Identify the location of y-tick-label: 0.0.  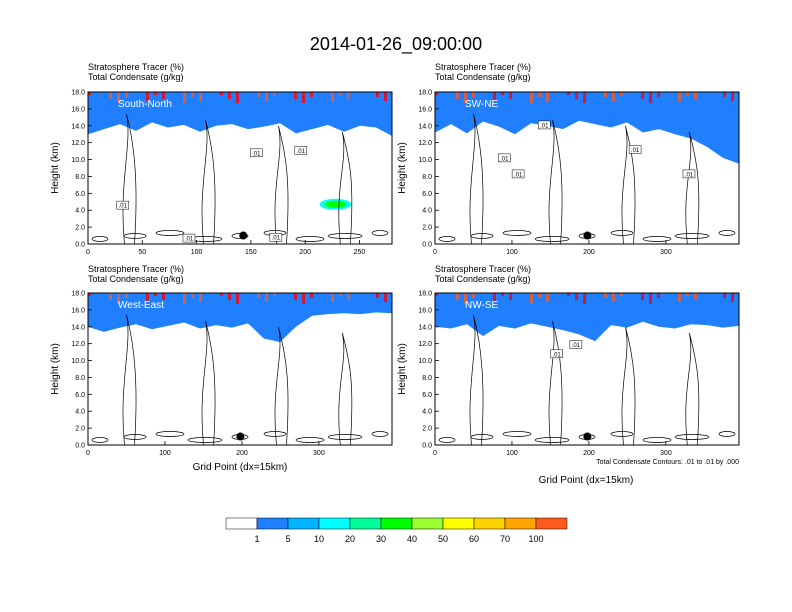
(427, 245).